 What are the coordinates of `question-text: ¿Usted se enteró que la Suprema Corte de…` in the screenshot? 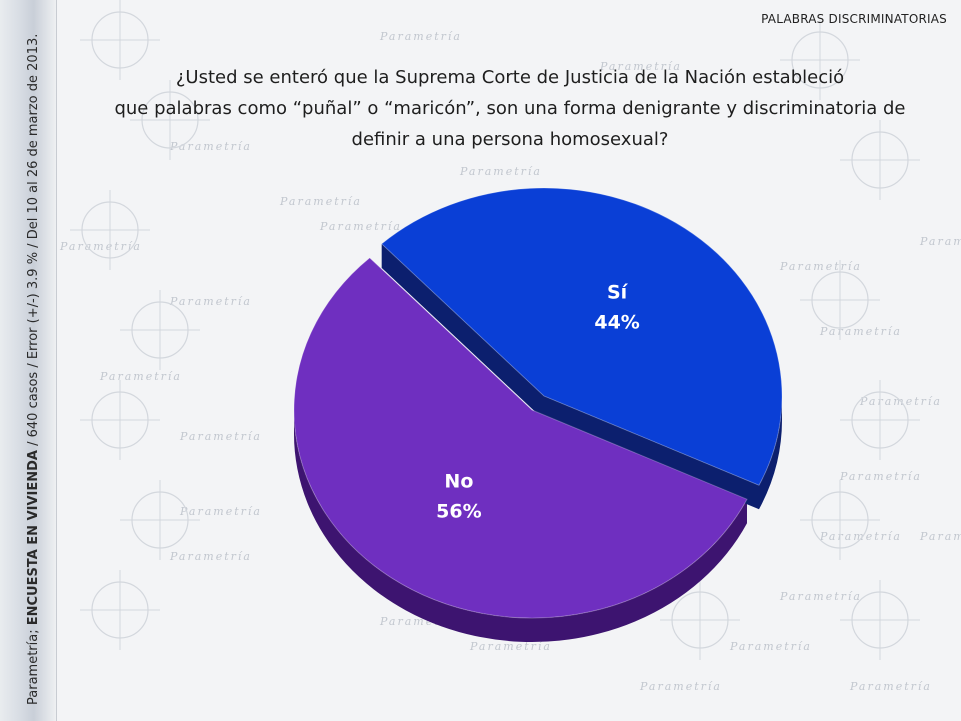 It's located at (510, 108).